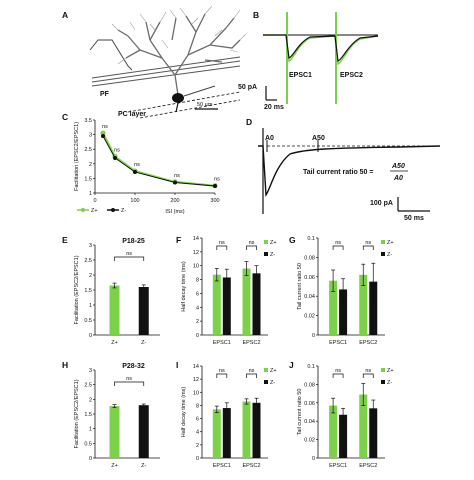  I want to click on scale-label-b-x: 20 ms, so click(274, 107).